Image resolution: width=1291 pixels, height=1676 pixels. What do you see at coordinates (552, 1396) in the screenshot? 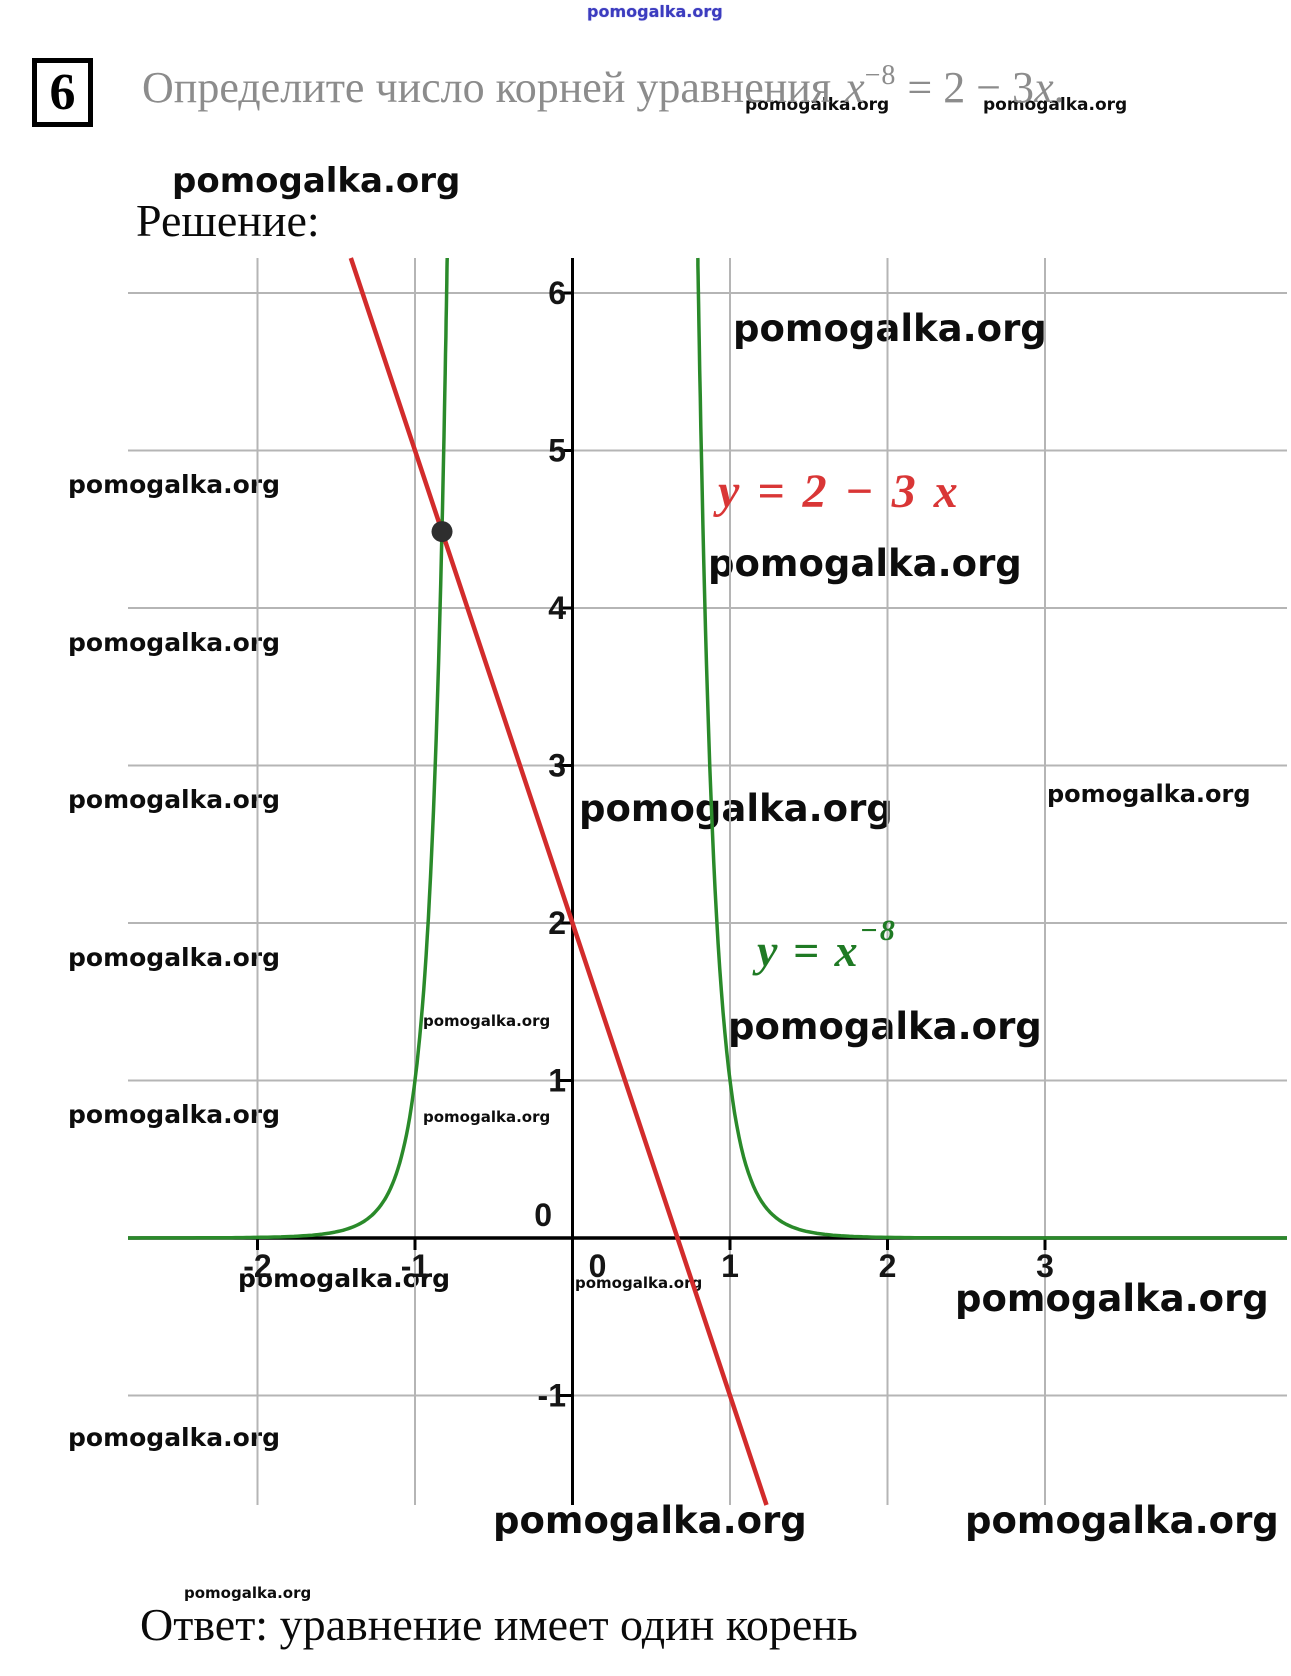
I see `y-tick-label: -1` at bounding box center [552, 1396].